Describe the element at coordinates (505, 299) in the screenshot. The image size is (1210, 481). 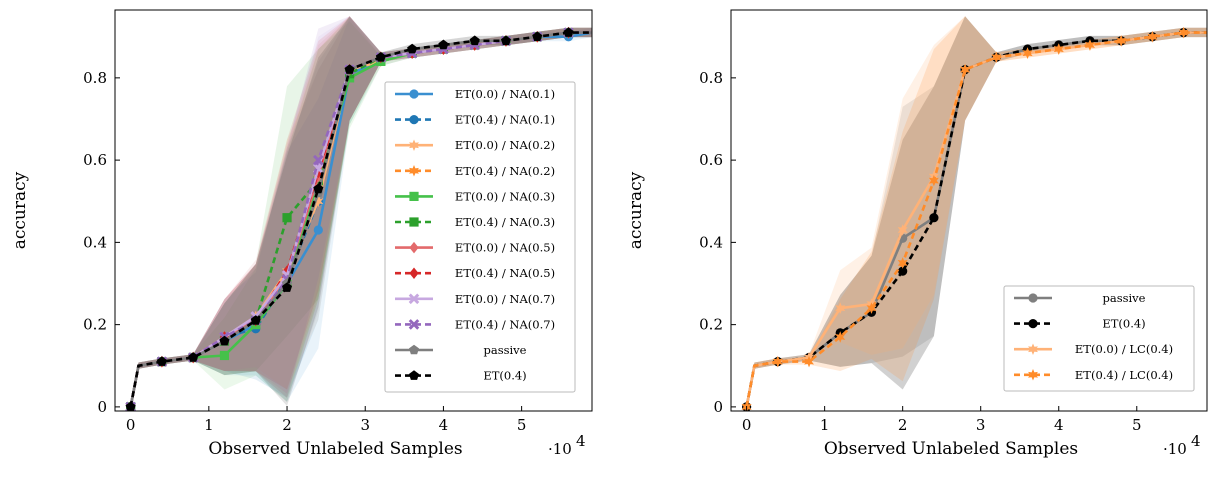
I see `legend-label-8: ET(0.0) / NA(0.7)` at that location.